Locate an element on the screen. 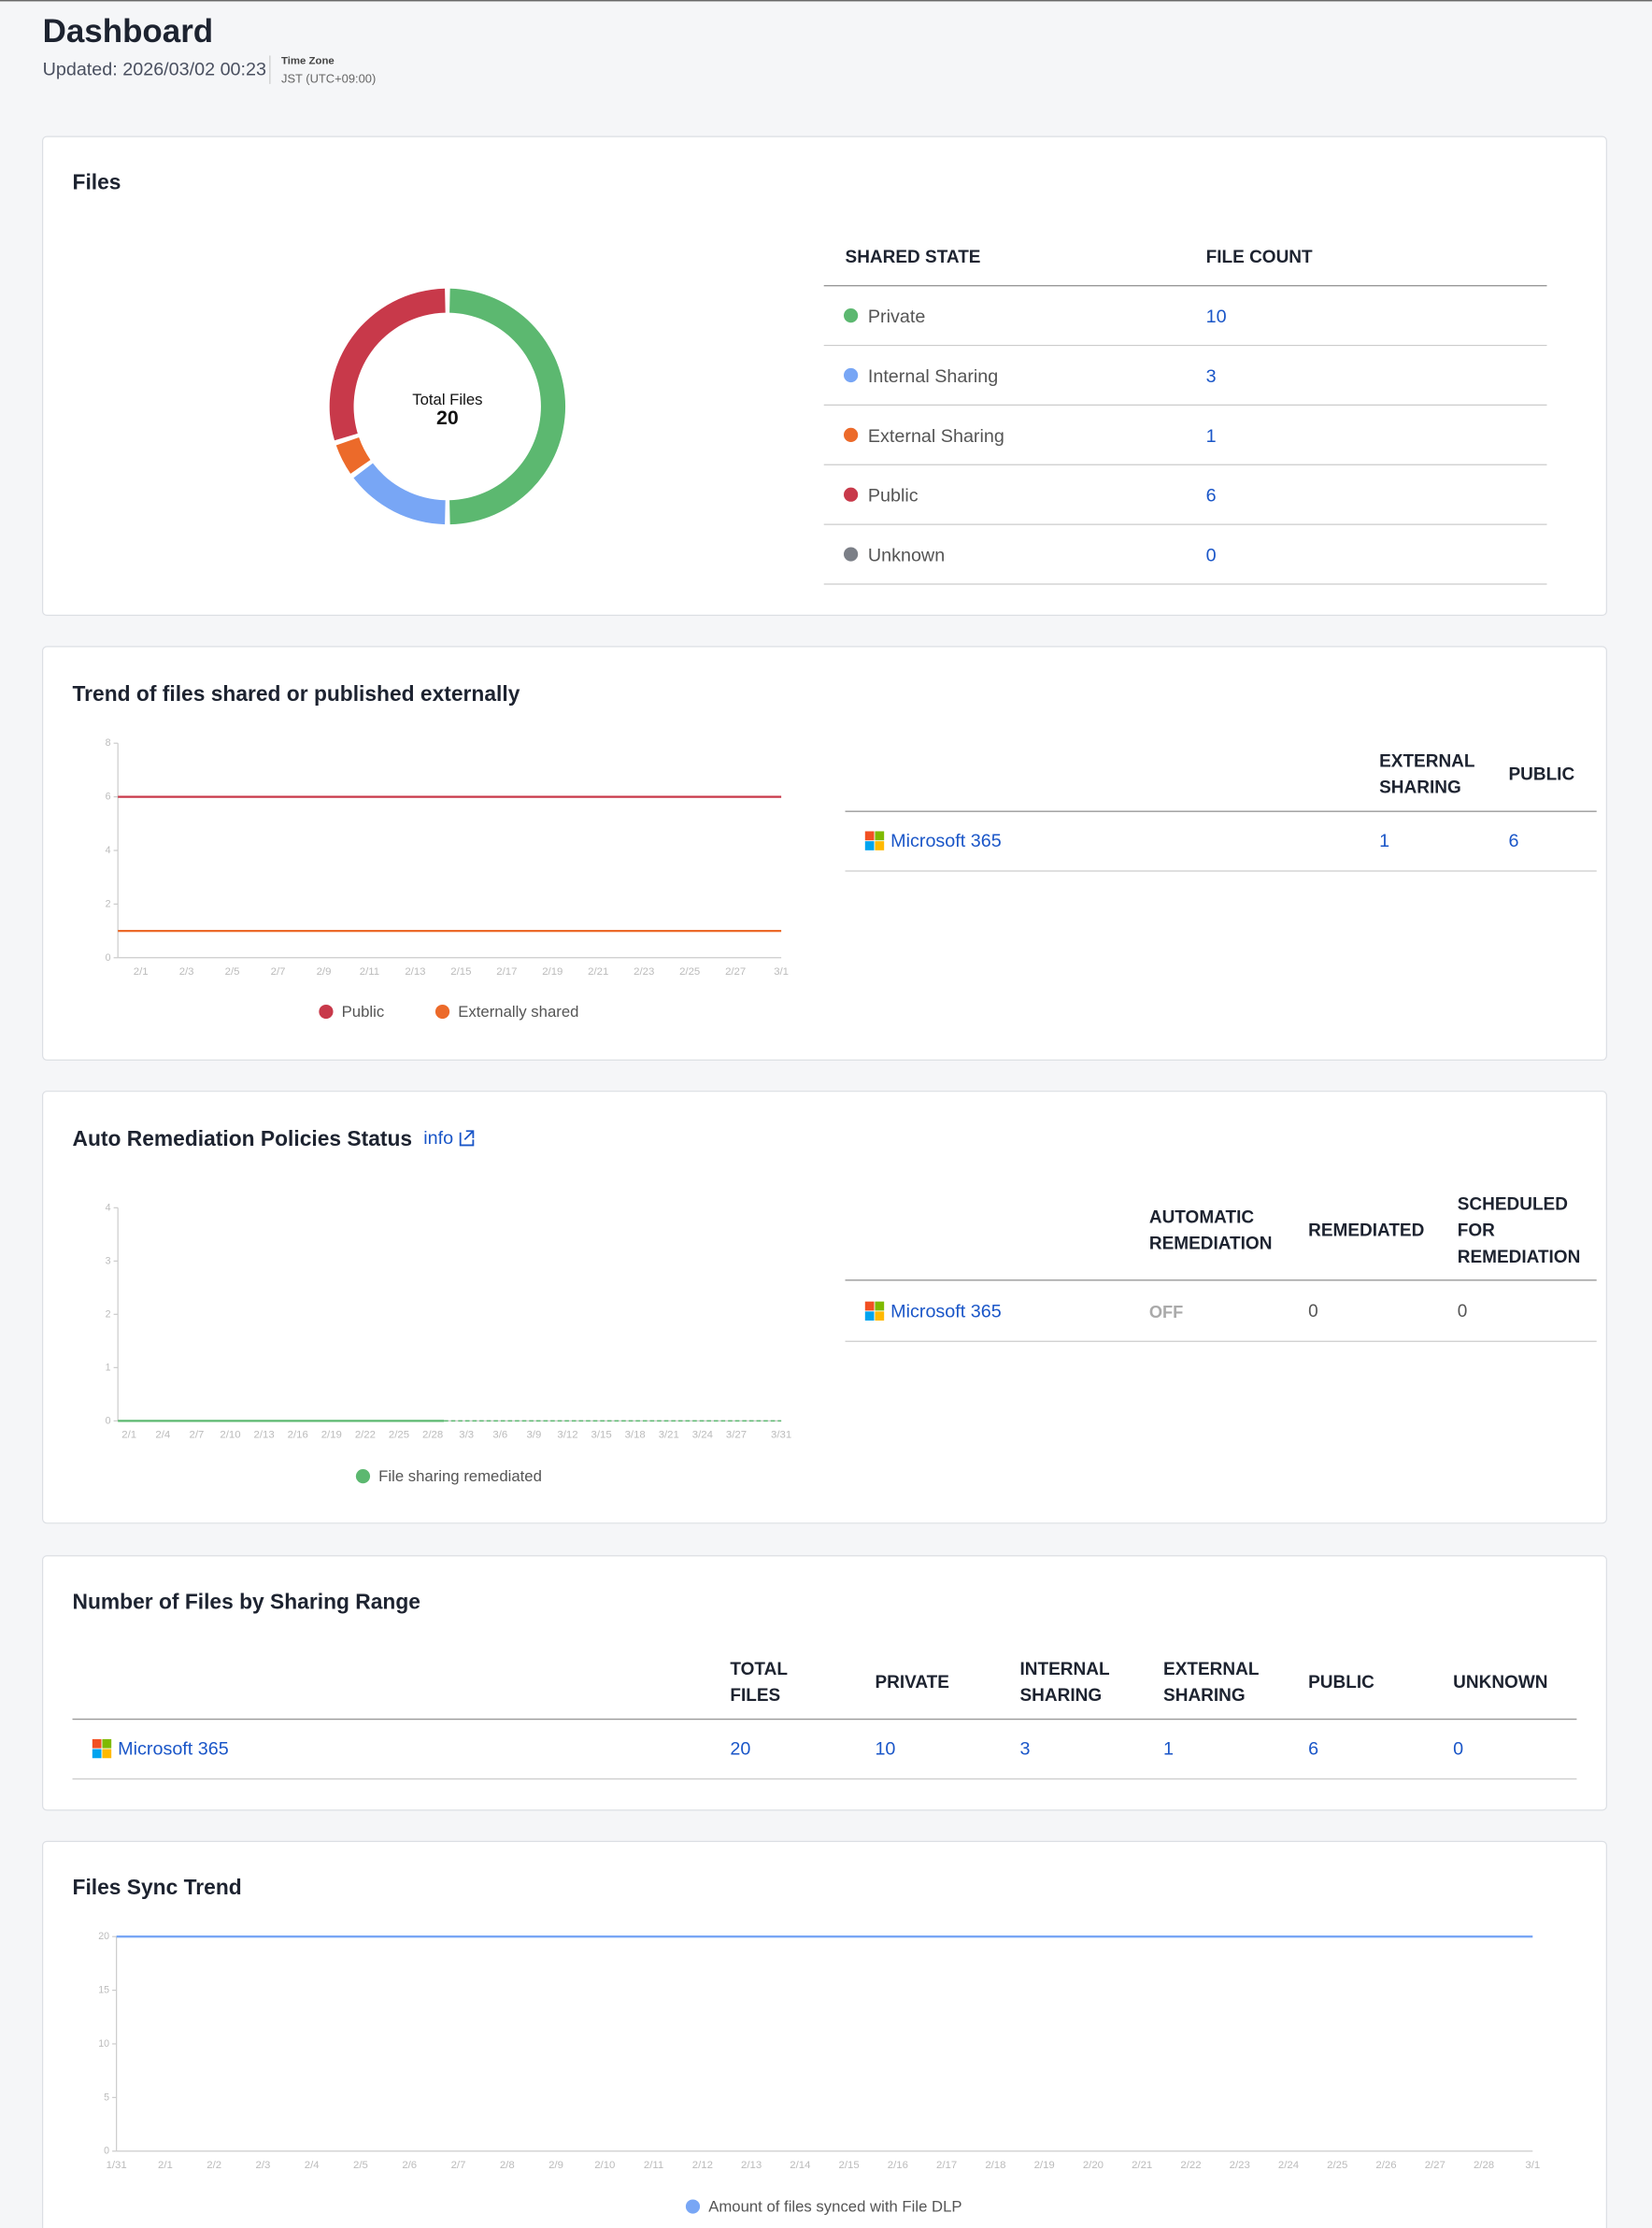 The width and height of the screenshot is (1652, 2228). y-tick-label: 4 is located at coordinates (109, 1207).